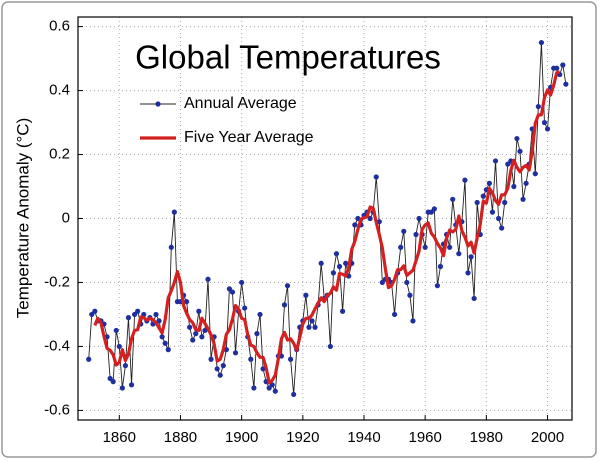 The image size is (600, 461). I want to click on x-tick-label: 1900, so click(241, 437).